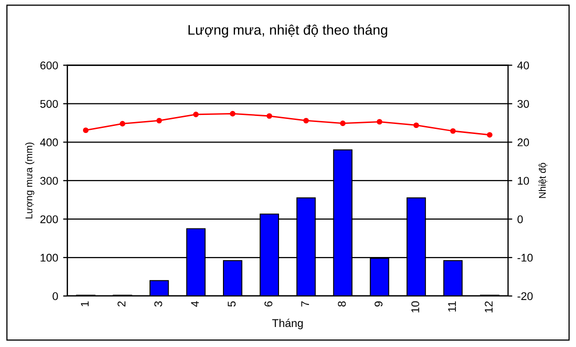  Describe the element at coordinates (520, 219) in the screenshot. I see `y2-tick-label: 0` at that location.